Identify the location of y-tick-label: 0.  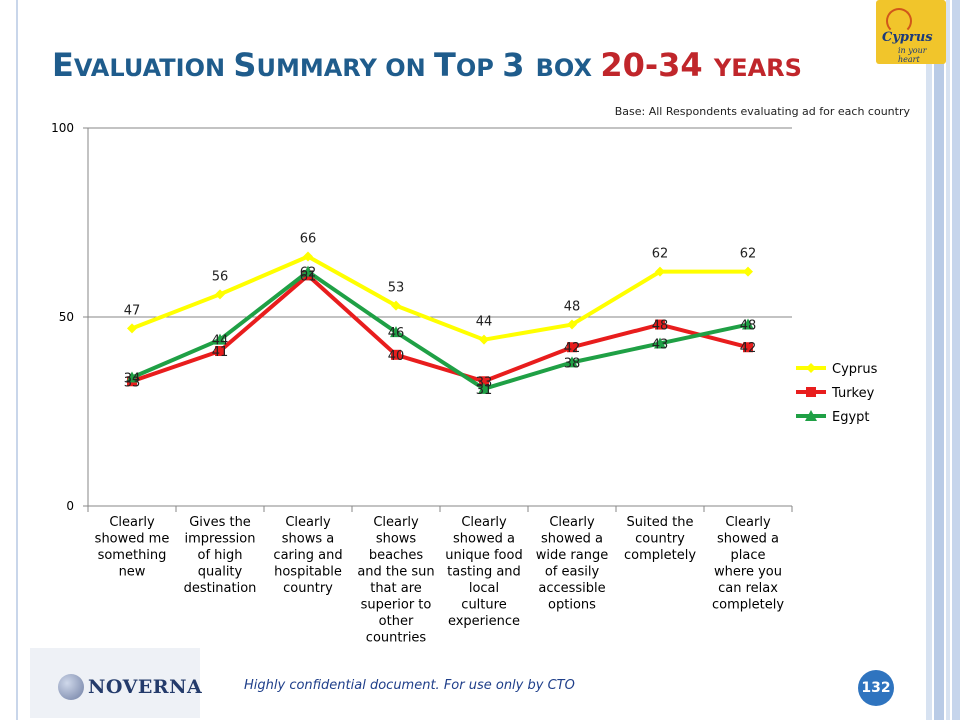
(70, 506).